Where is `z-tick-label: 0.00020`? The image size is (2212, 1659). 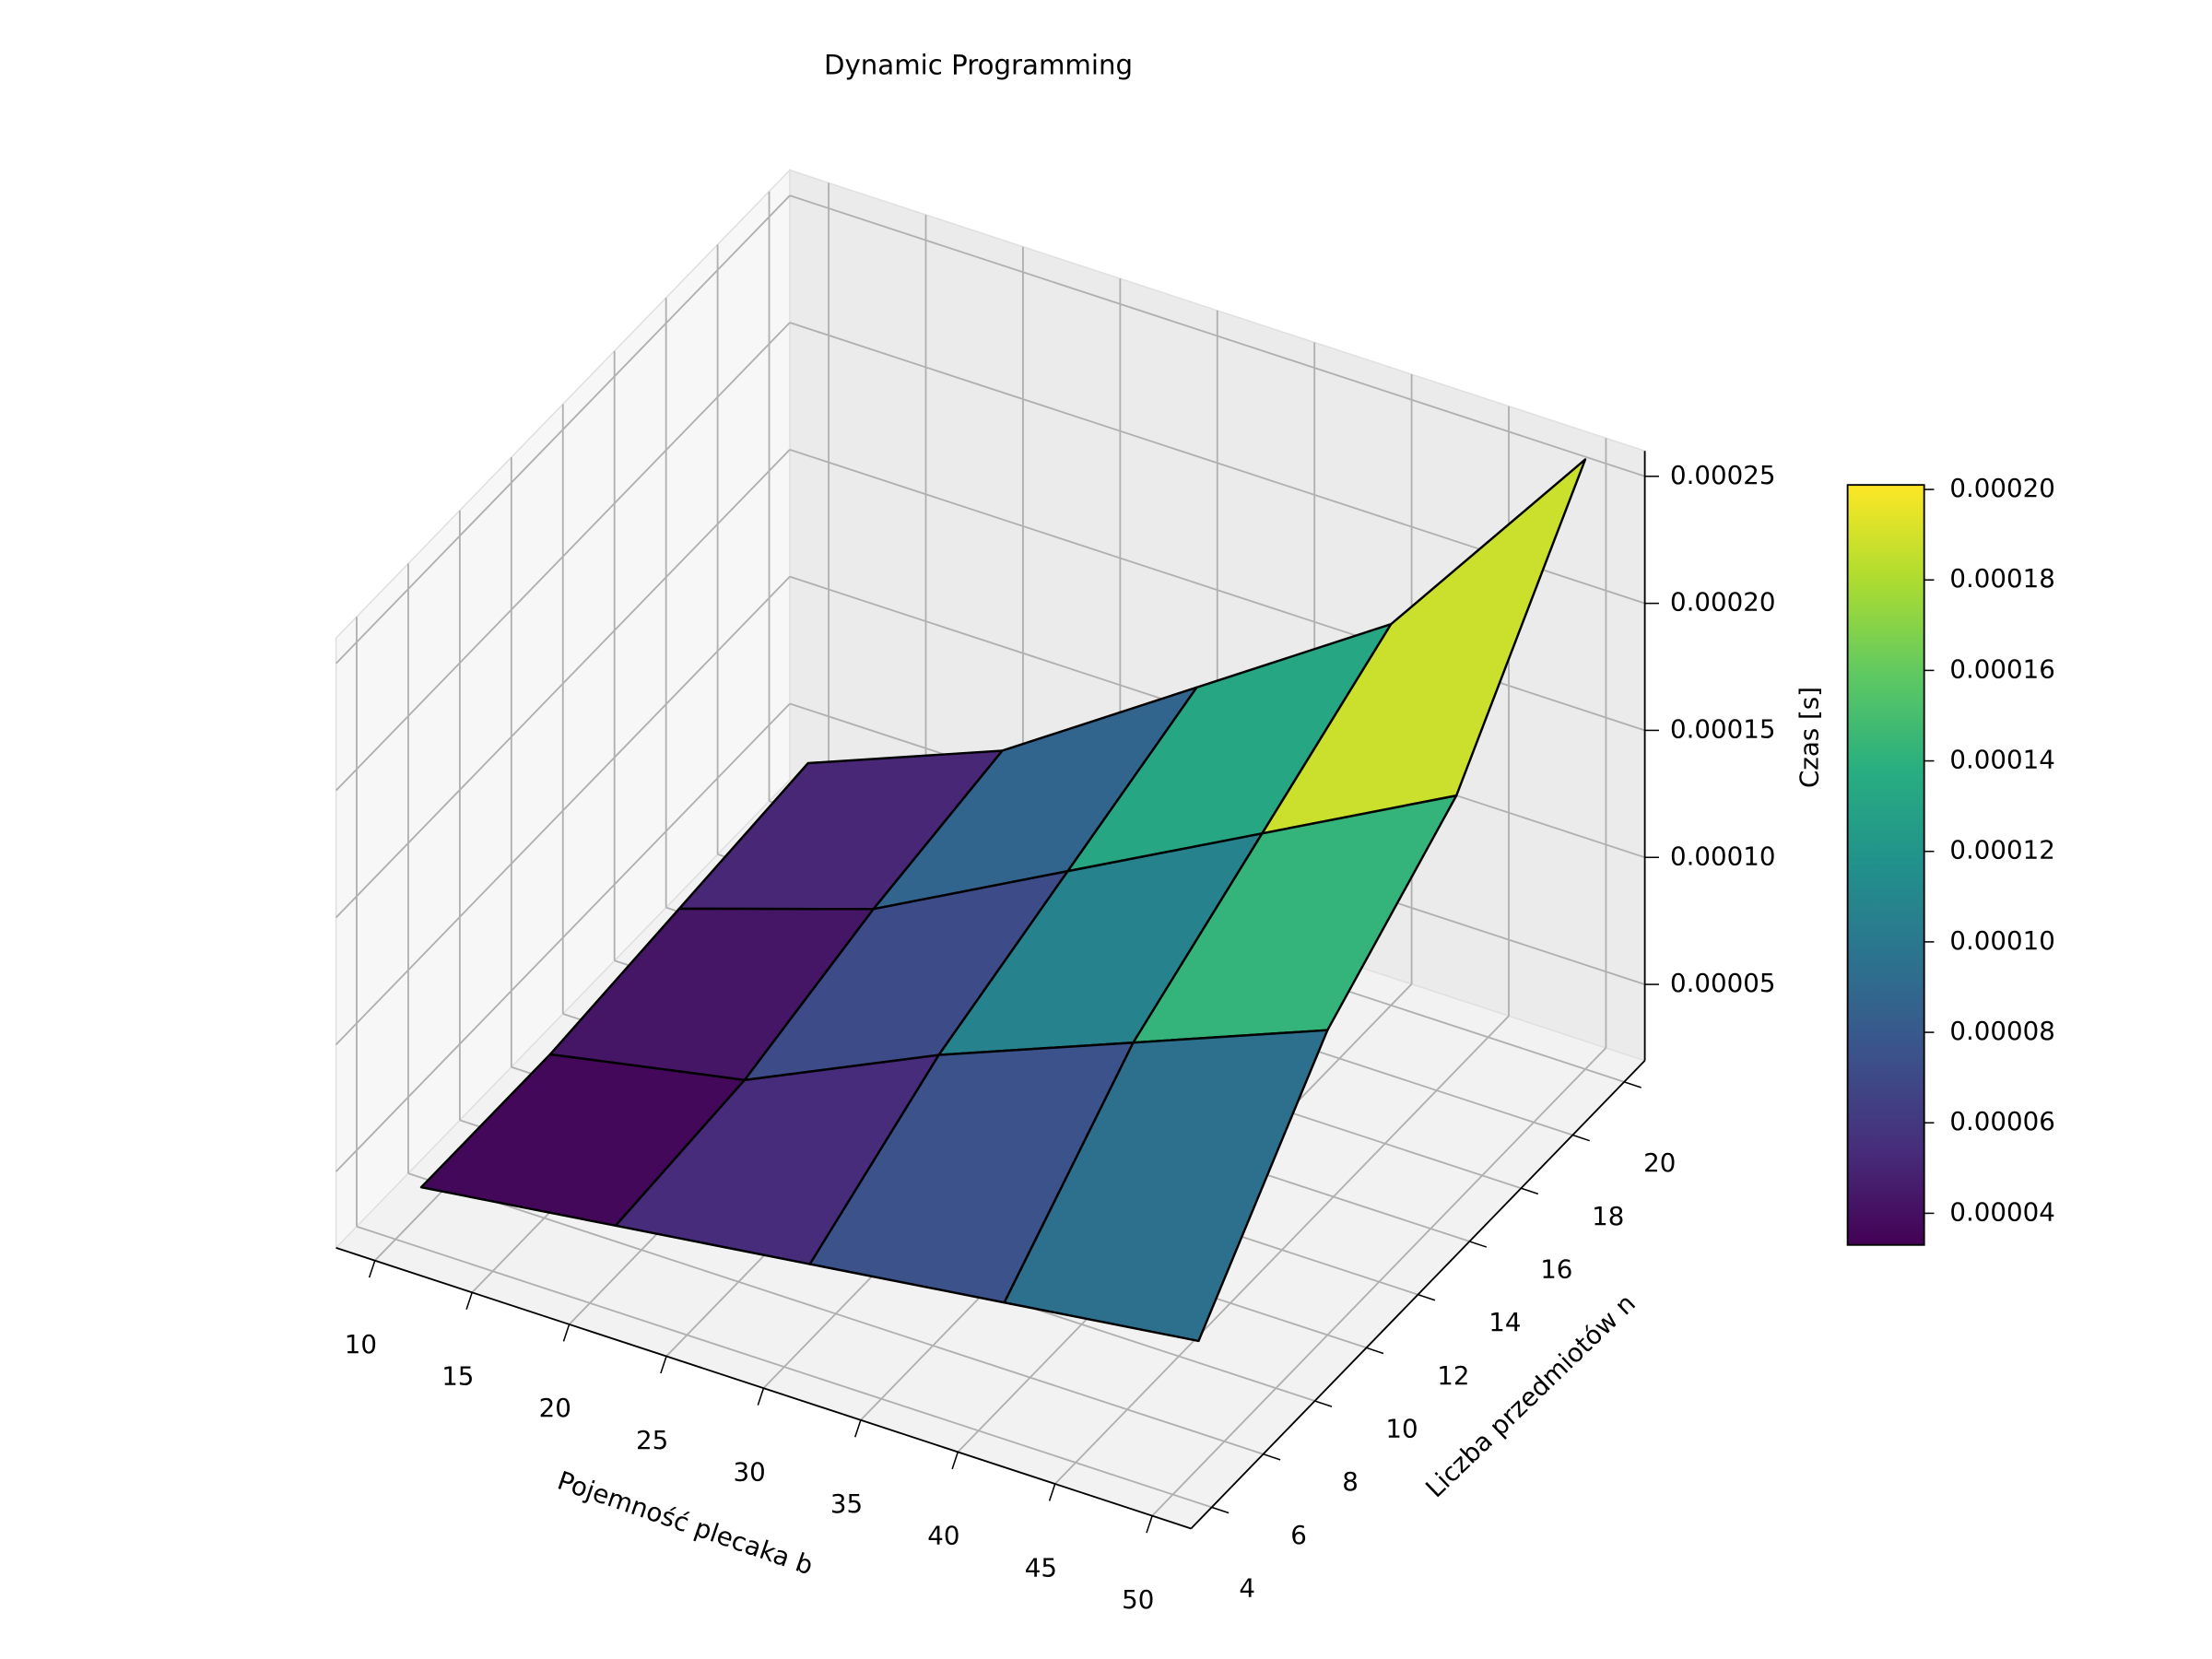
z-tick-label: 0.00020 is located at coordinates (1723, 602).